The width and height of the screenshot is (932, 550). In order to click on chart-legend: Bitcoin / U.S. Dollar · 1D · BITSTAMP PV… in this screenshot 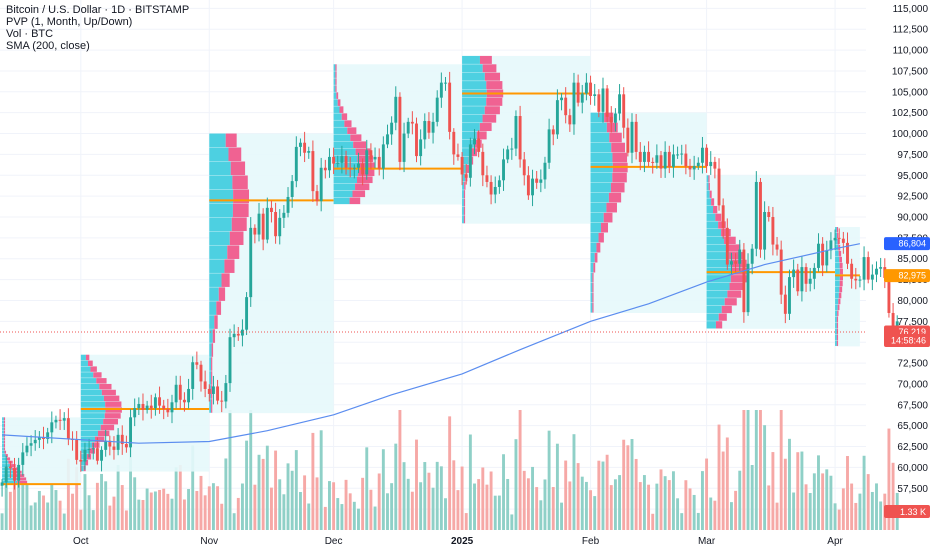, I will do `click(97, 28)`.